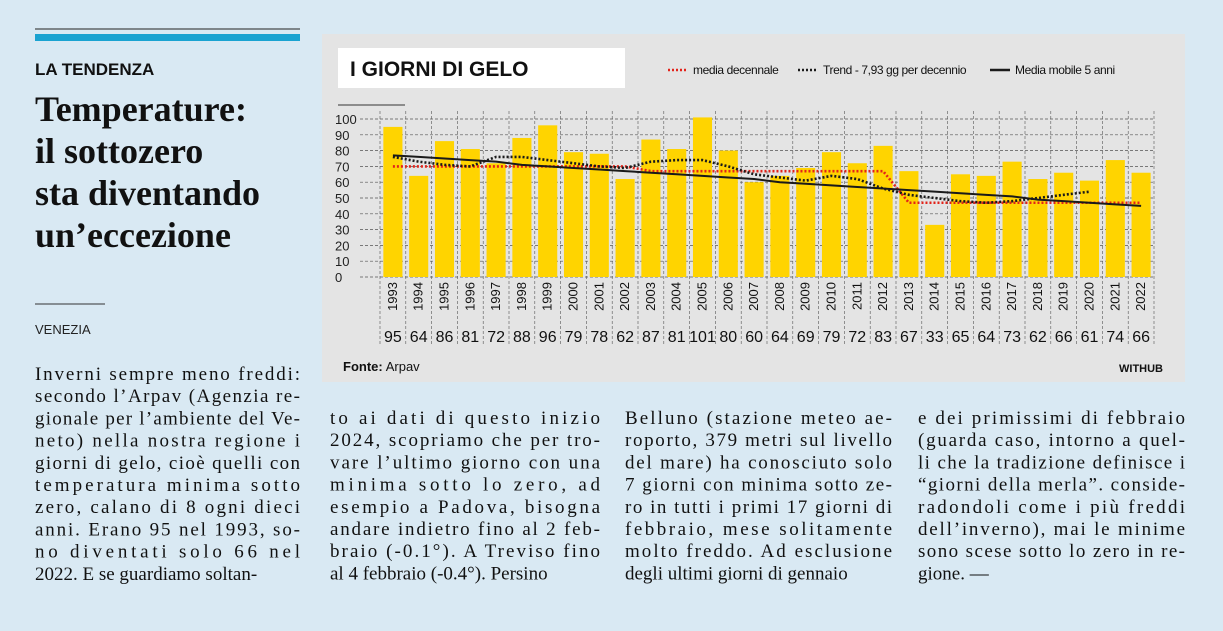 This screenshot has width=1223, height=631. What do you see at coordinates (625, 337) in the screenshot?
I see `value-label: 62` at bounding box center [625, 337].